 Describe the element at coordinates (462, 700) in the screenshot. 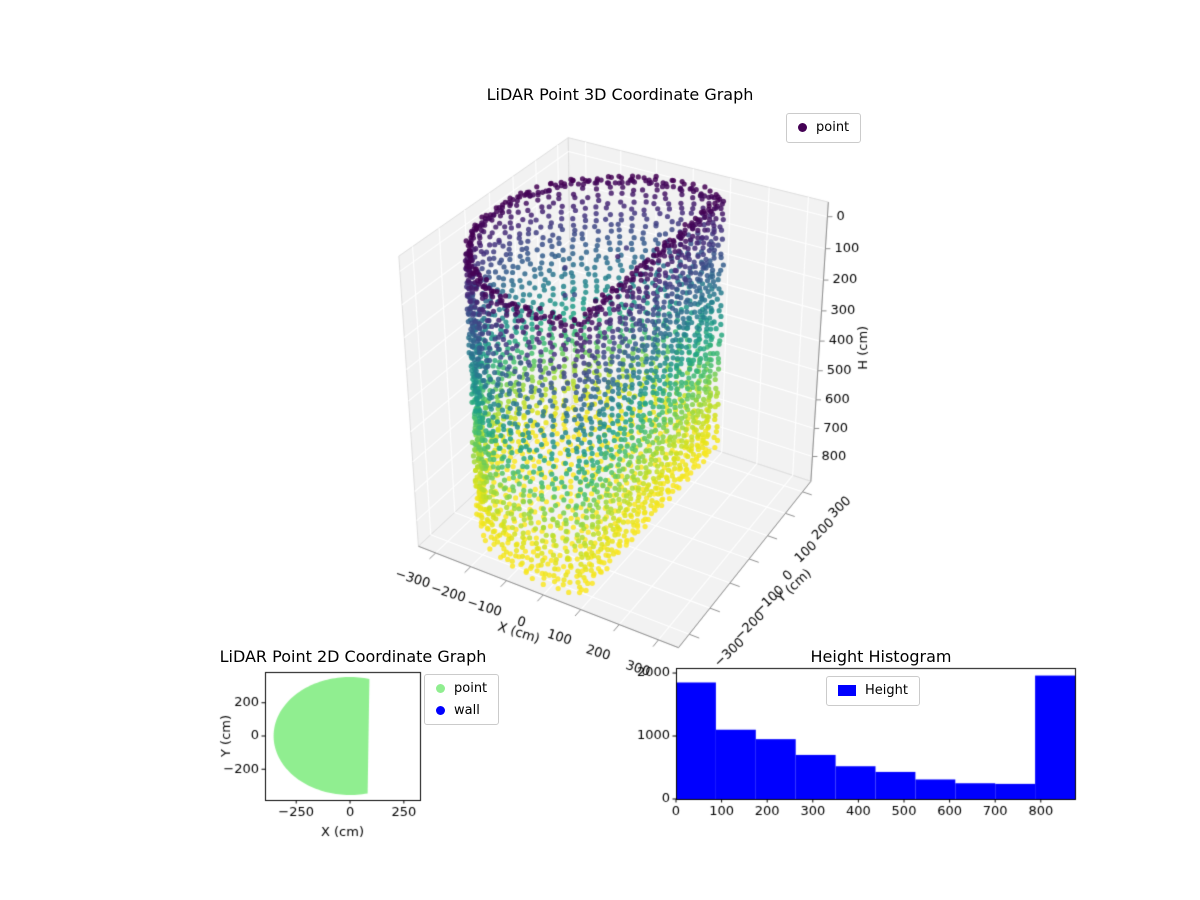

I see `scatter2d-legend: point wall` at that location.